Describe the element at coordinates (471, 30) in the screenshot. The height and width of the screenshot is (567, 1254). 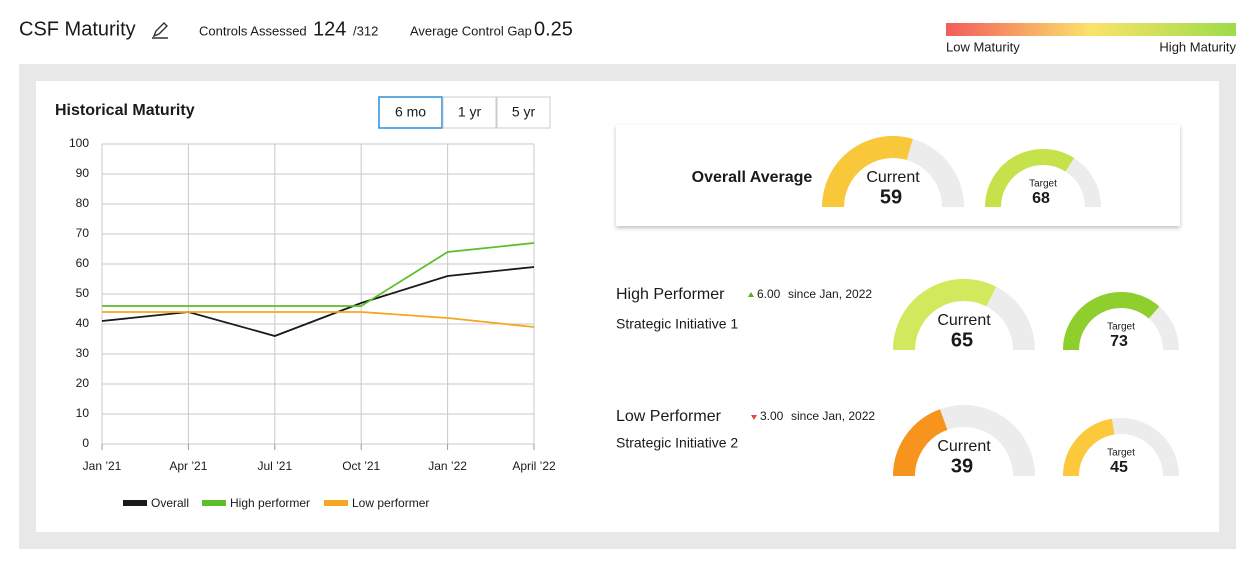
I see `gap-label: Average Control Gap` at that location.